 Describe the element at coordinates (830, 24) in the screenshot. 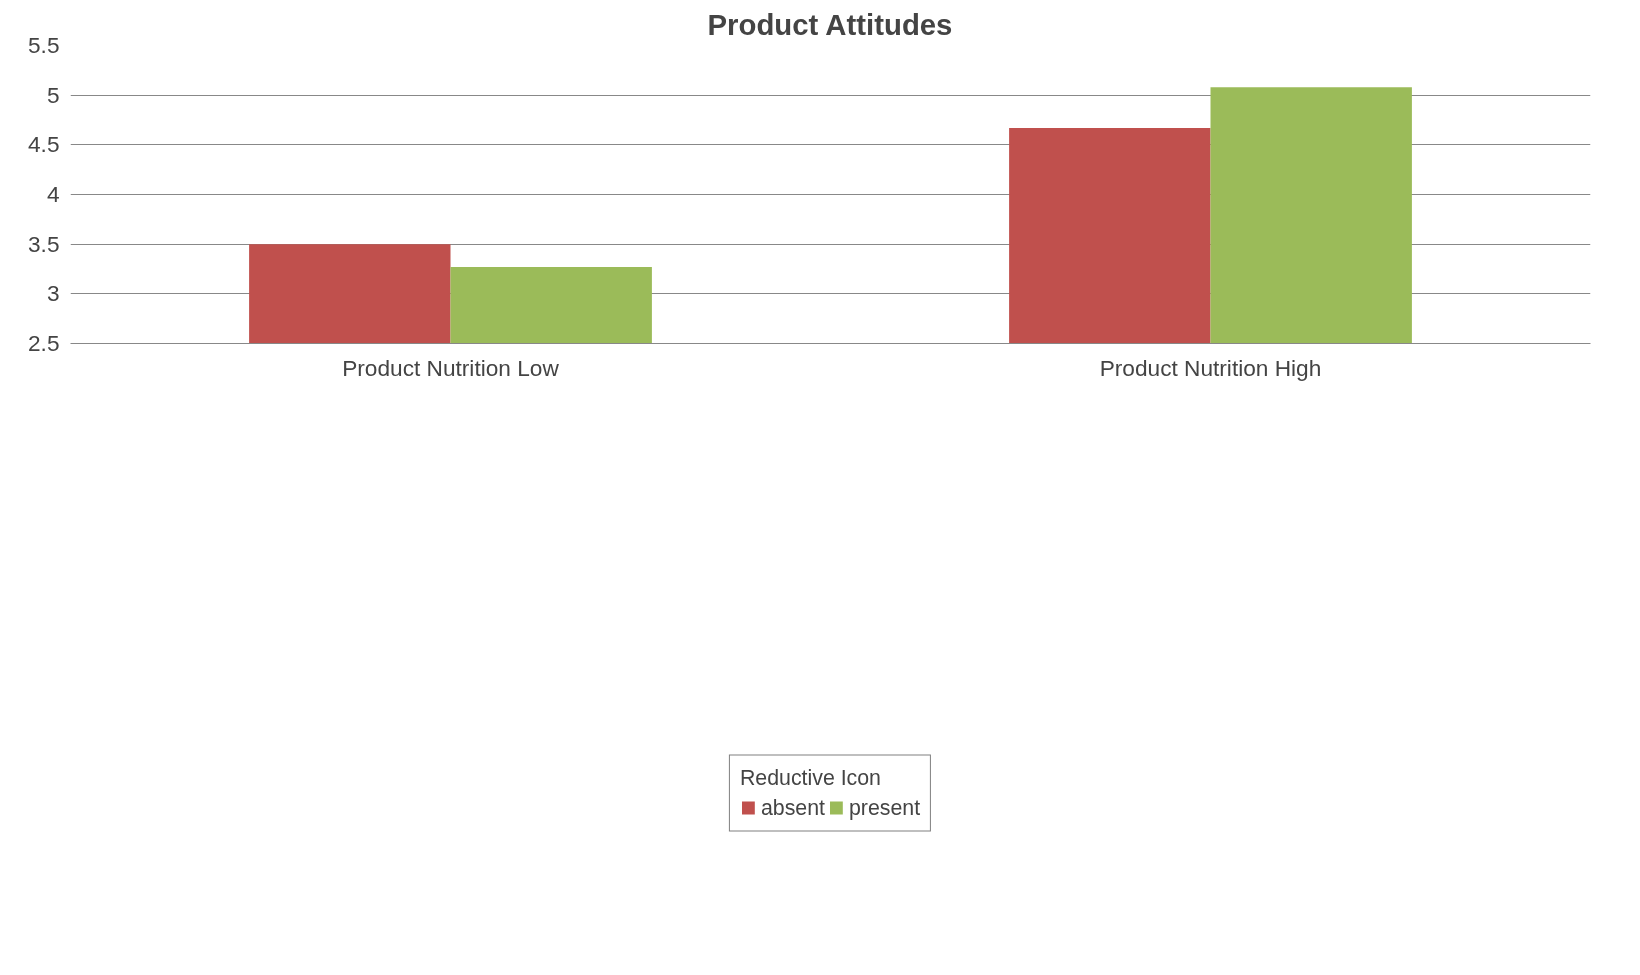

I see `chart-title: Product Attitudes` at that location.